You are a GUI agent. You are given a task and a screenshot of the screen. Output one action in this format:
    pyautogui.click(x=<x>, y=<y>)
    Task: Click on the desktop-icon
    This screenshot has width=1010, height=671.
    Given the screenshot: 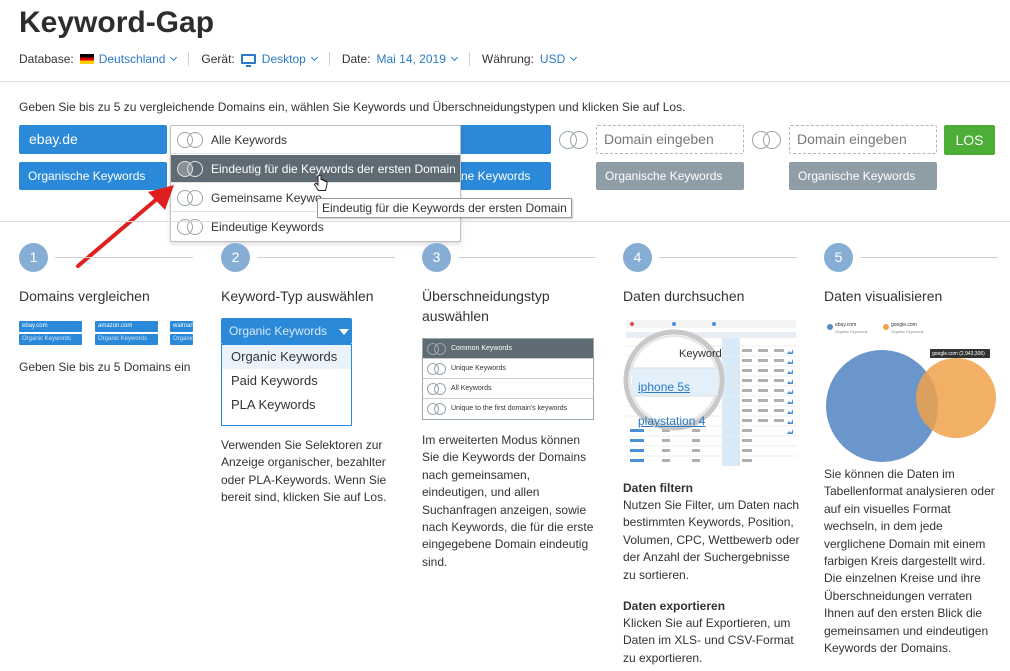 What is the action you would take?
    pyautogui.click(x=248, y=60)
    